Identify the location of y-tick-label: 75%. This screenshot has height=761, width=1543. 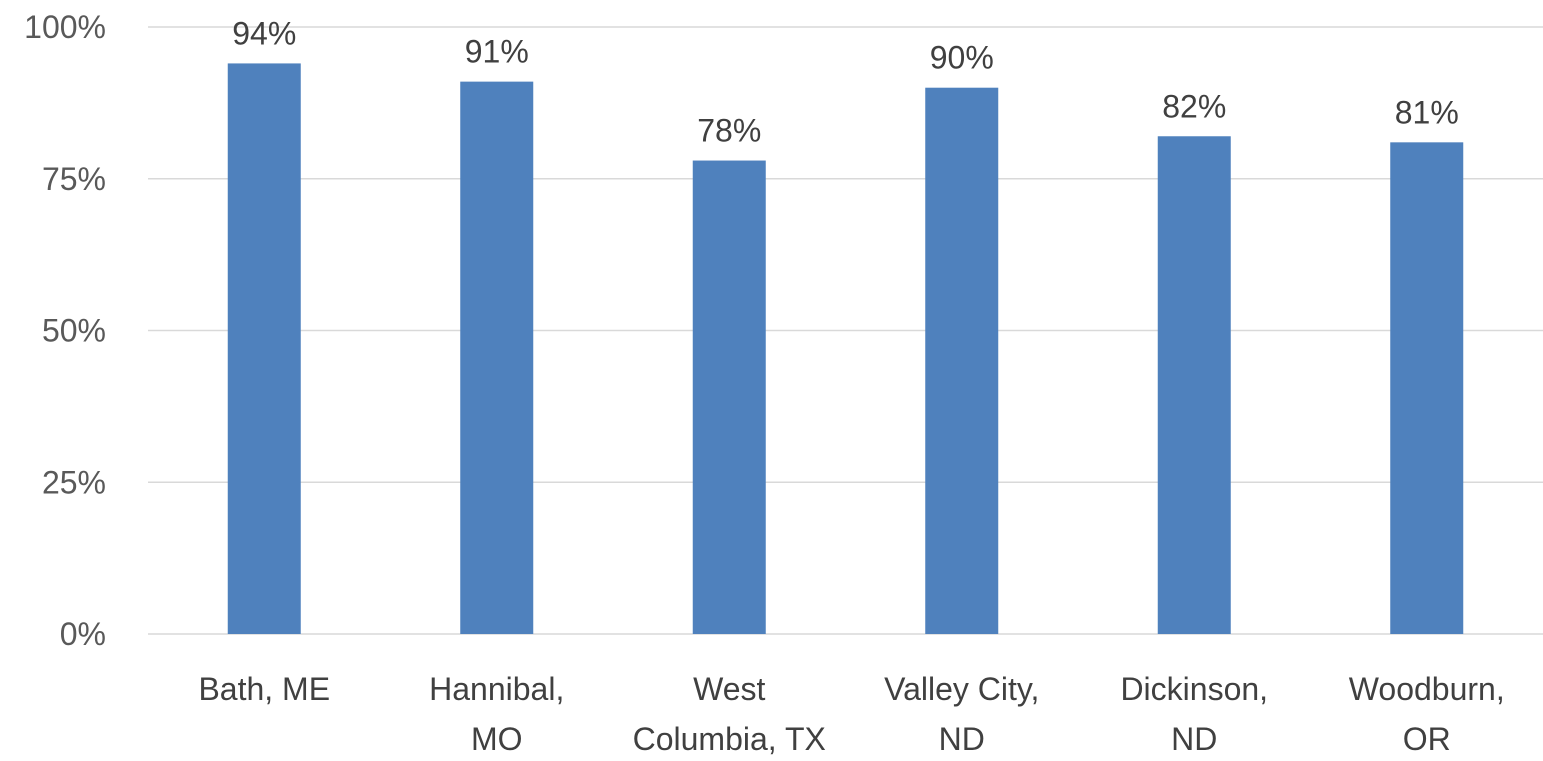
(74, 179).